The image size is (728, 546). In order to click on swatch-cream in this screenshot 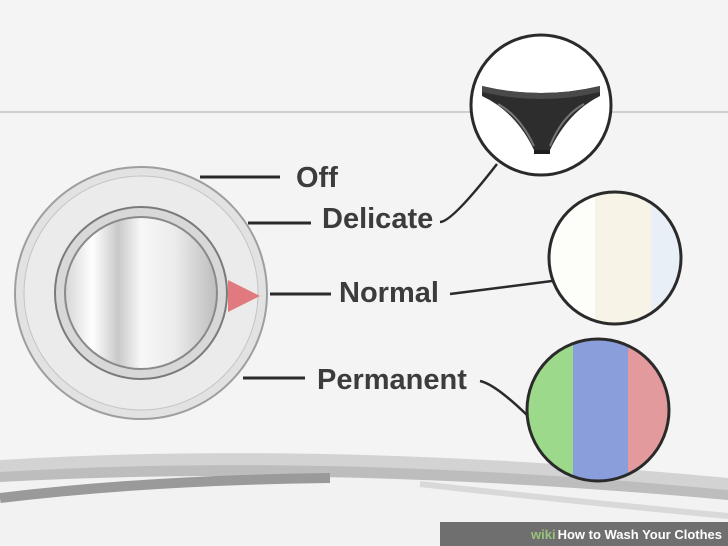, I will do `click(623, 258)`.